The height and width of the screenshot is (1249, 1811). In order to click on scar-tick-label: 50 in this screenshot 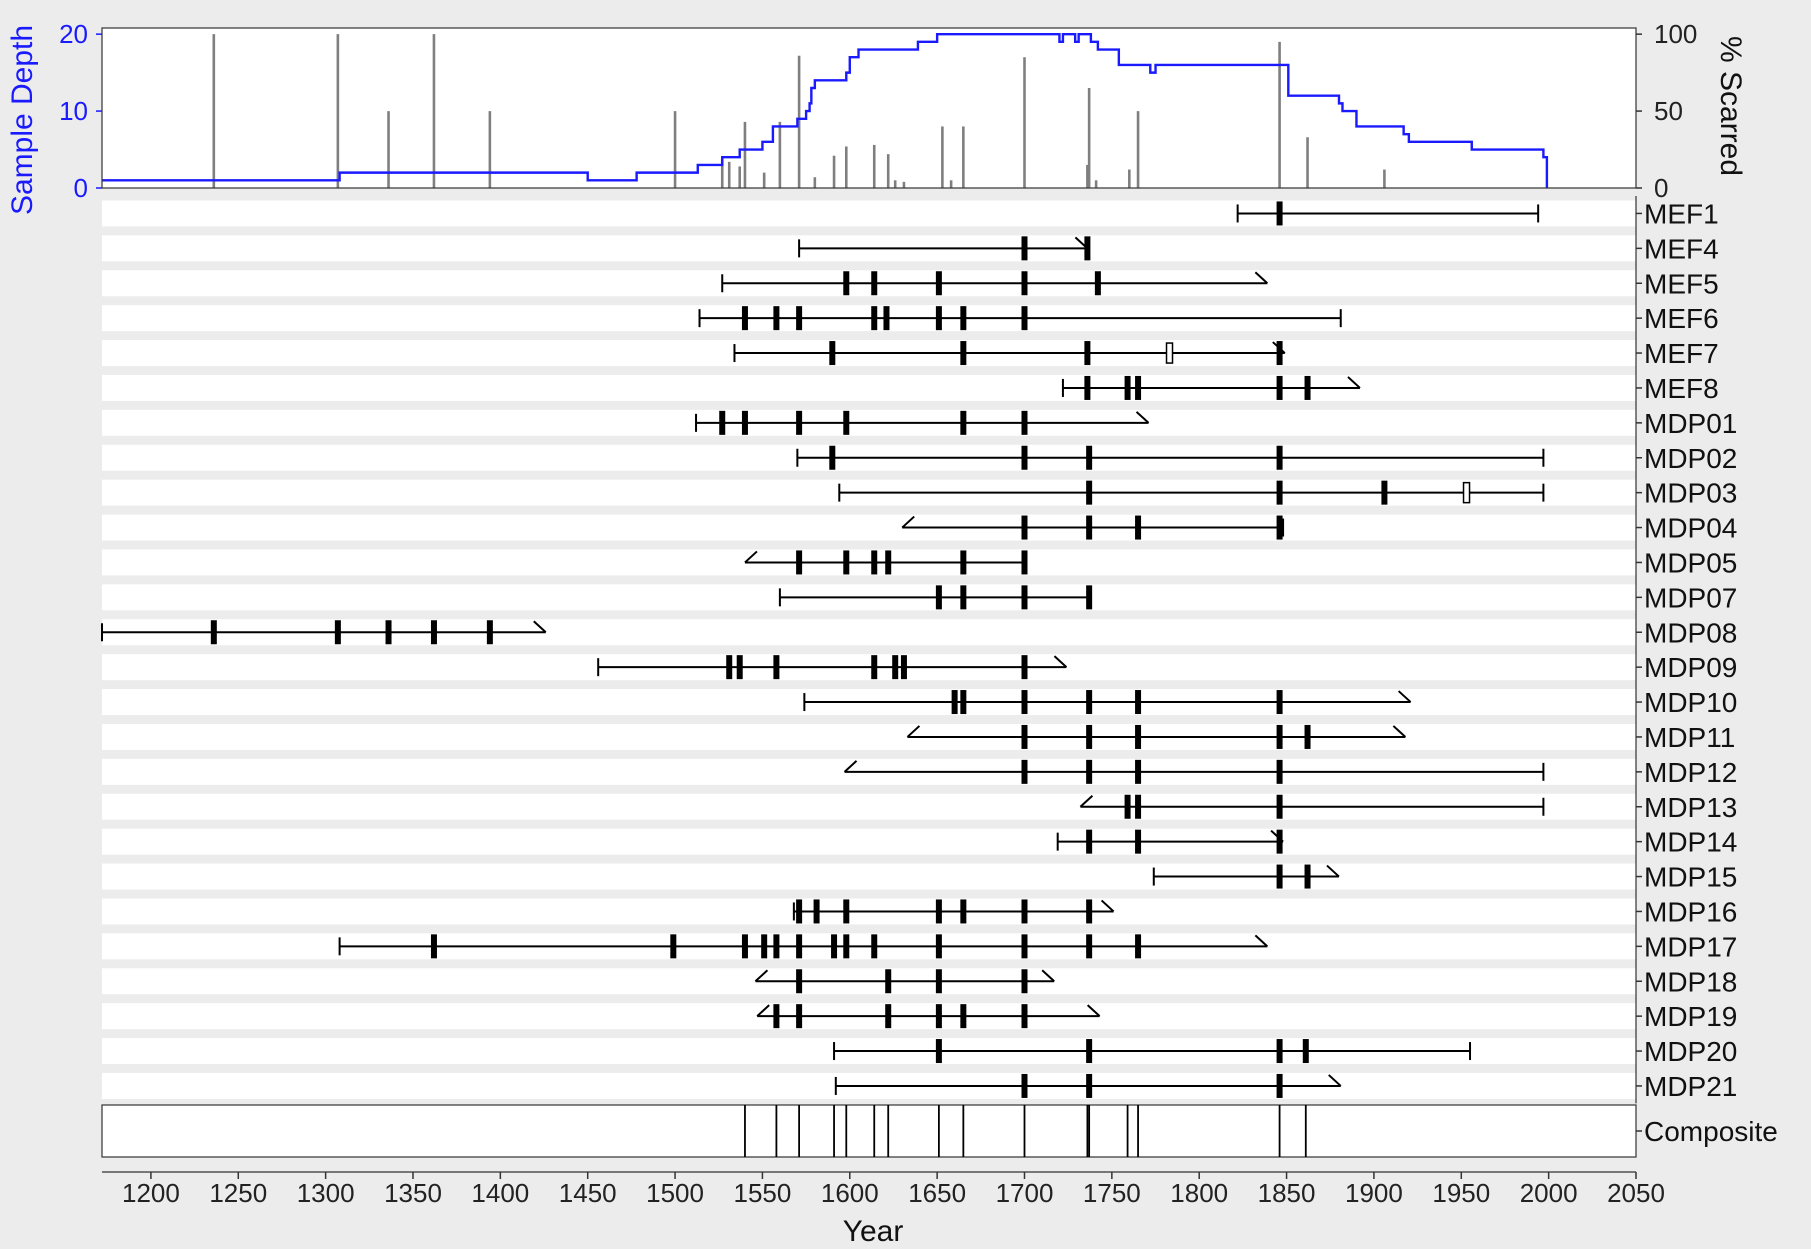, I will do `click(1668, 111)`.